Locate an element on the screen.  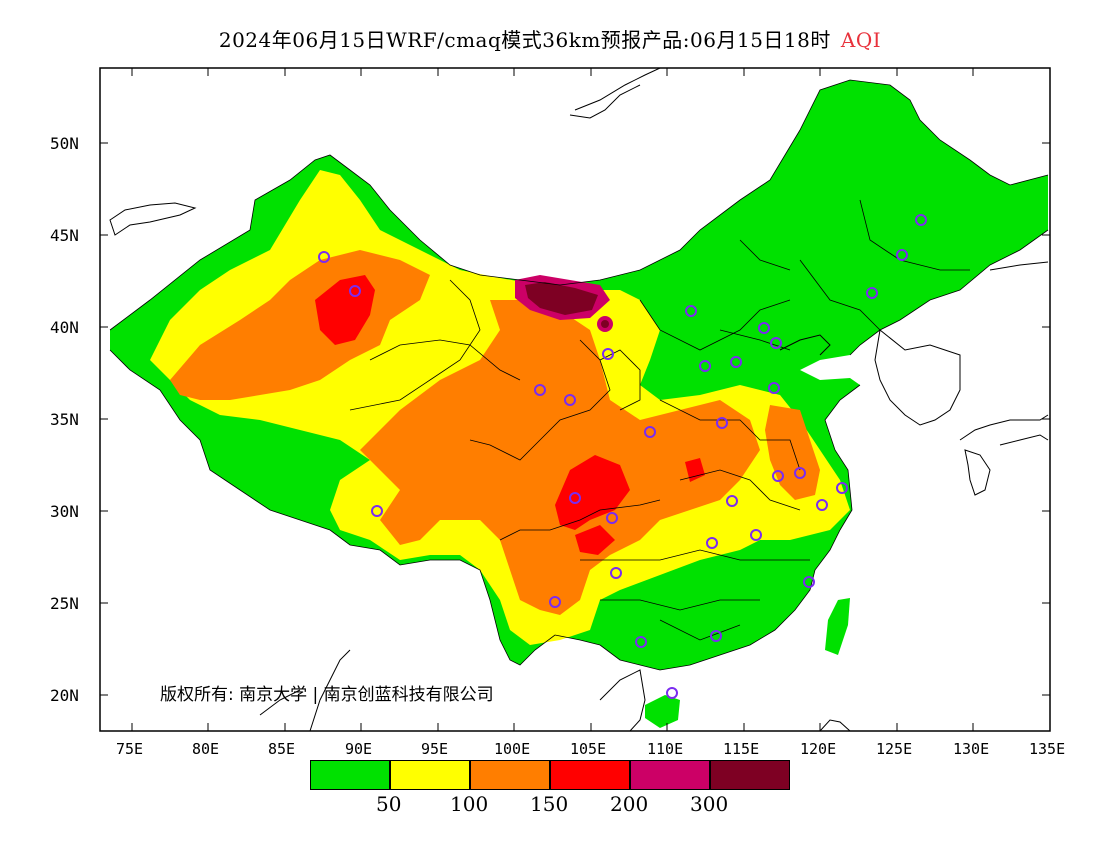
legend-threshold: 100 is located at coordinates (469, 804).